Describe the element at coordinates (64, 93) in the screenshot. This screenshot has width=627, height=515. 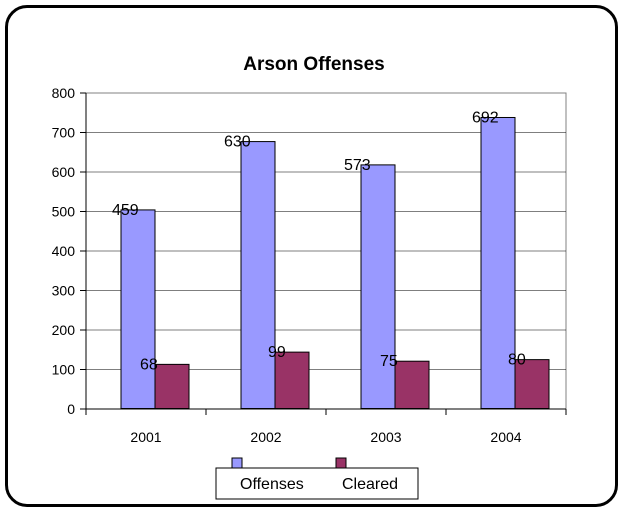
I see `y-tick-label: 800` at that location.